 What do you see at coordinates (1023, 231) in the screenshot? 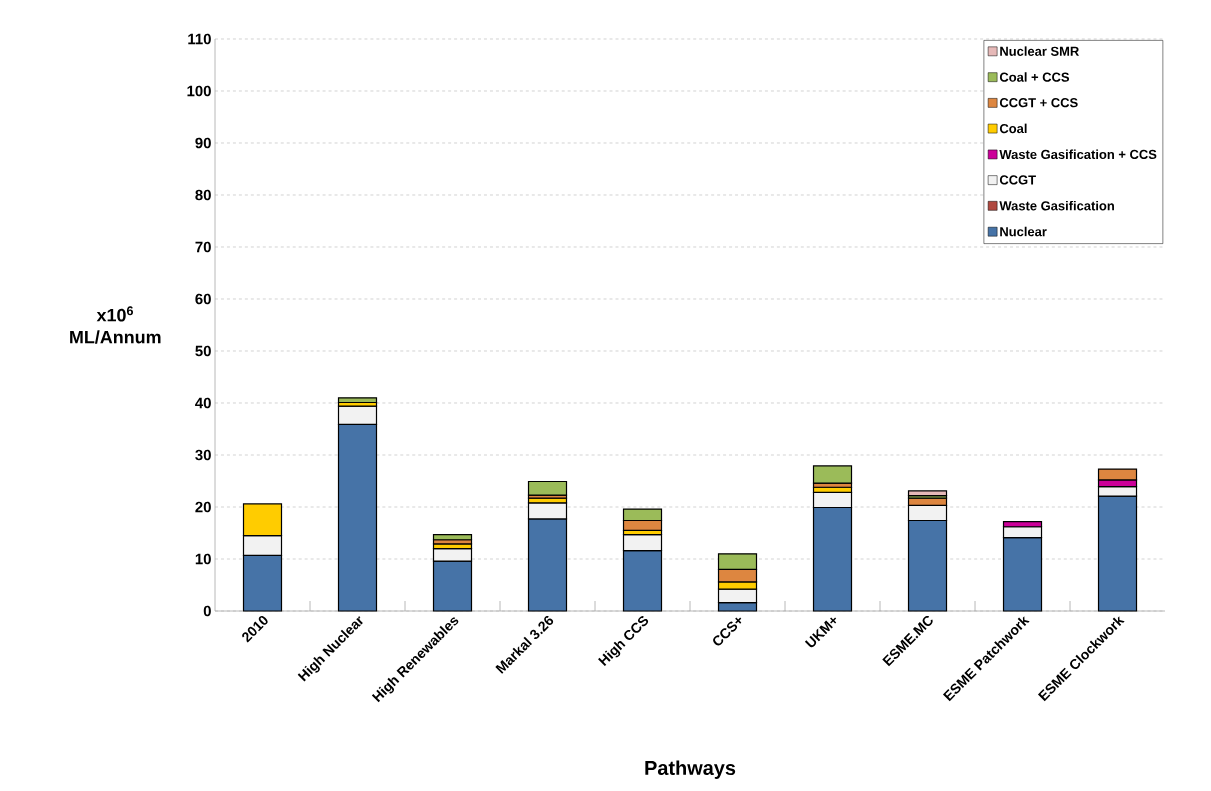
I see `legend-label: Nuclear` at bounding box center [1023, 231].